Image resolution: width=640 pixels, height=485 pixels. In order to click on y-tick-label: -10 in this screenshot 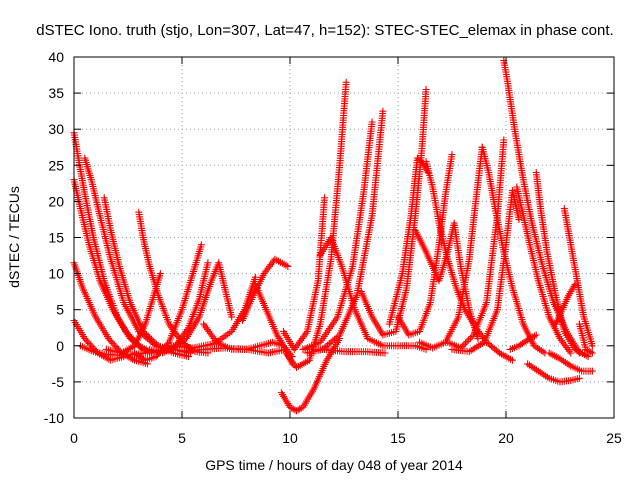, I will do `click(54, 418)`.